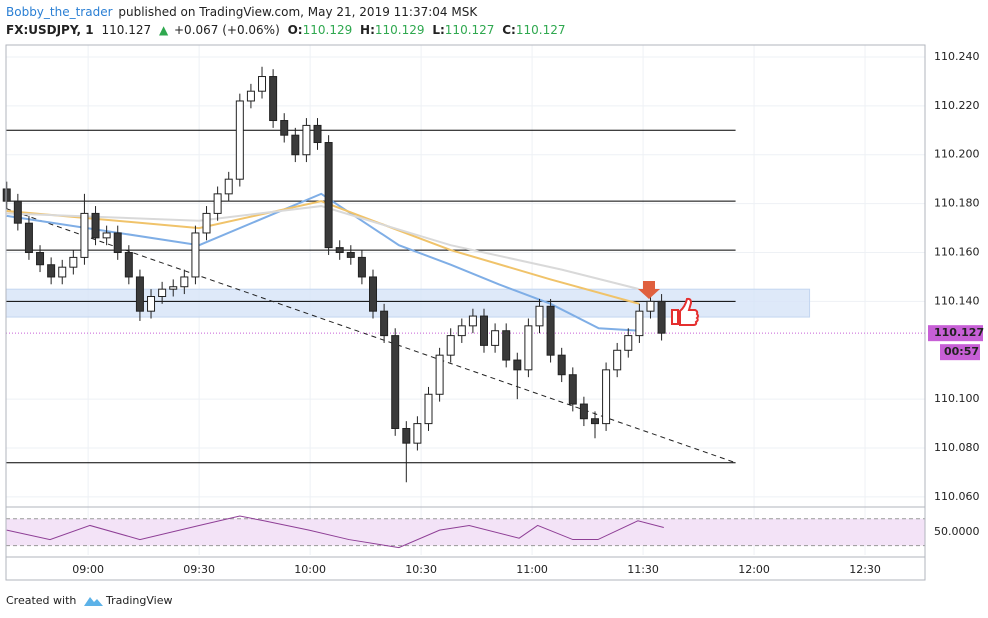  Describe the element at coordinates (438, 30) in the screenshot. I see `l-label: L:` at that location.